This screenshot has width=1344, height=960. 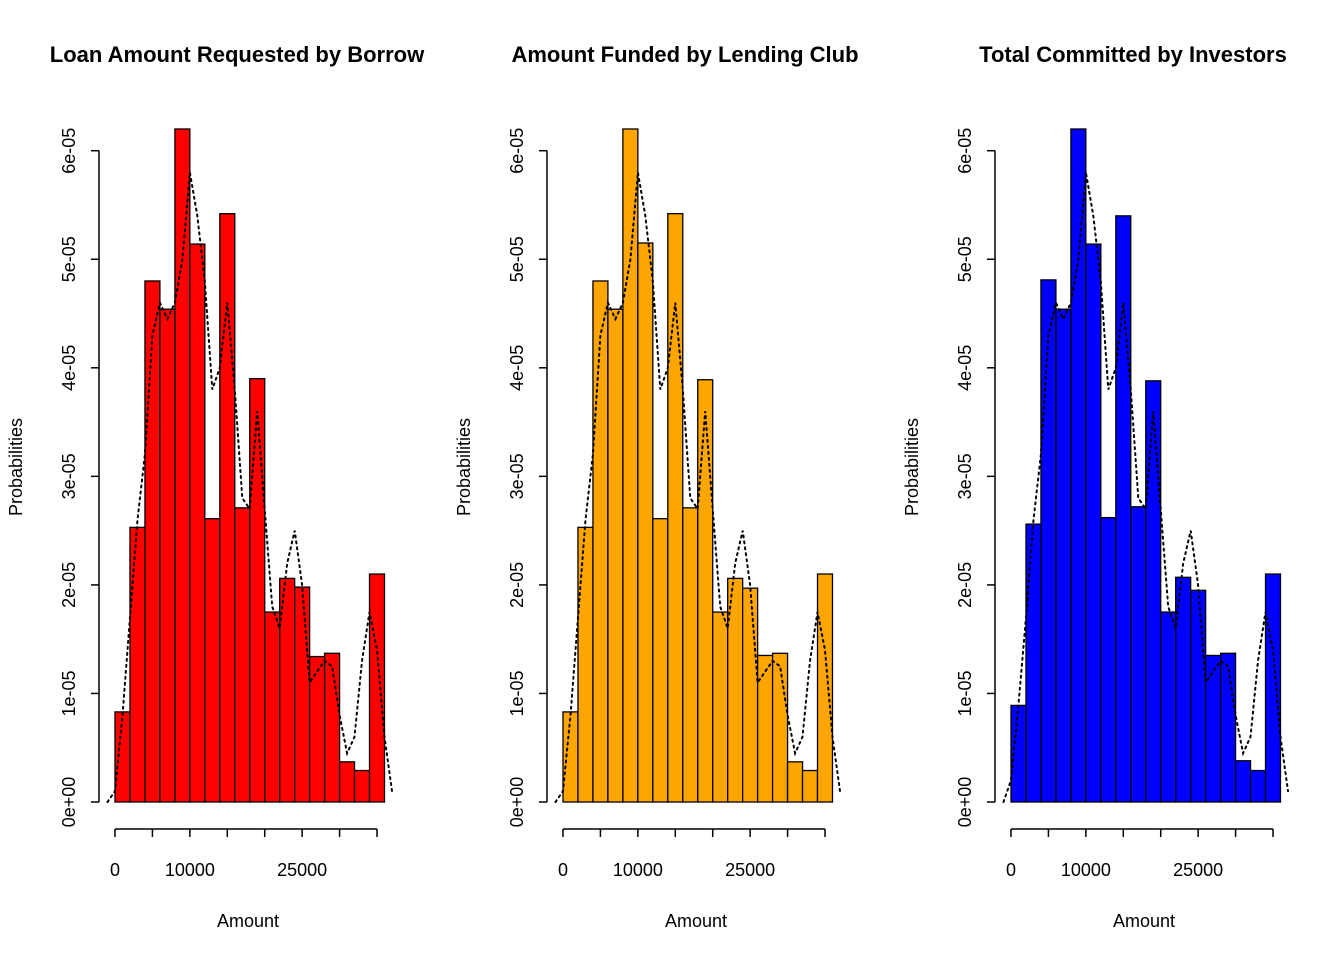 What do you see at coordinates (1133, 54) in the screenshot?
I see `chart-title: Total Committed by Investors` at bounding box center [1133, 54].